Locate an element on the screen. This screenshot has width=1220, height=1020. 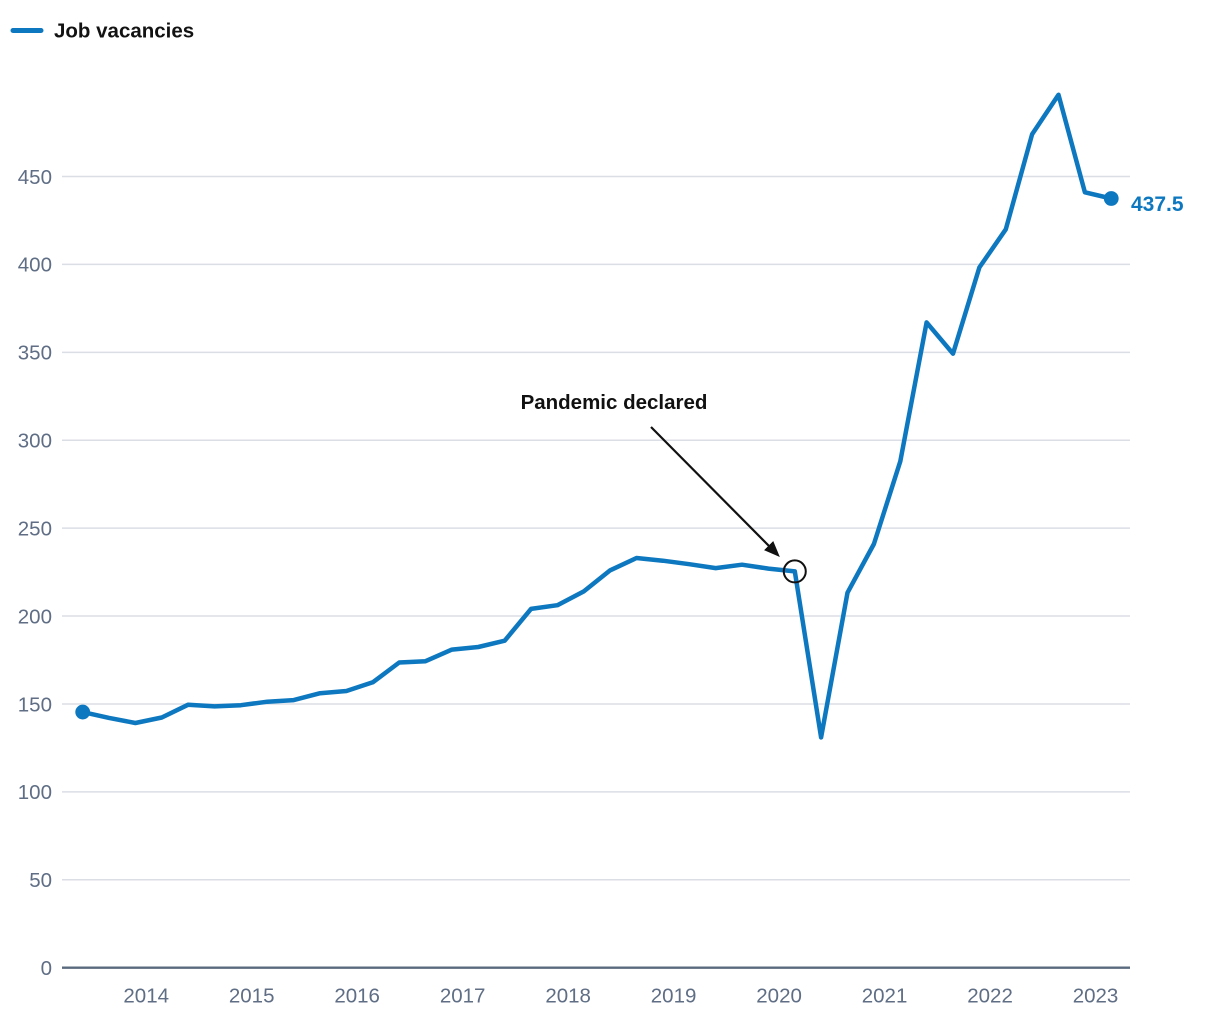
x-tick-label: 2021 is located at coordinates (885, 996).